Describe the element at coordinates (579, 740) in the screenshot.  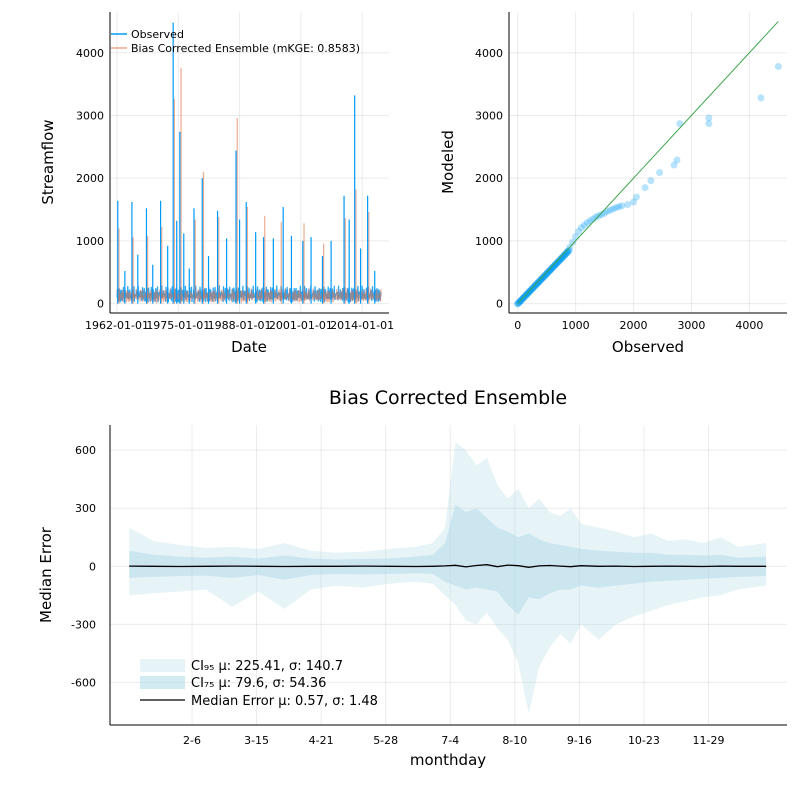
I see `x-tick-label: 9-16` at that location.